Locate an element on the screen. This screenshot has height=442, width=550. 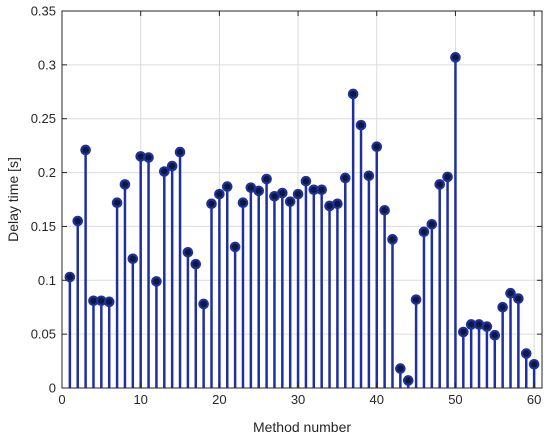
x-tick-label: 50 is located at coordinates (455, 399).